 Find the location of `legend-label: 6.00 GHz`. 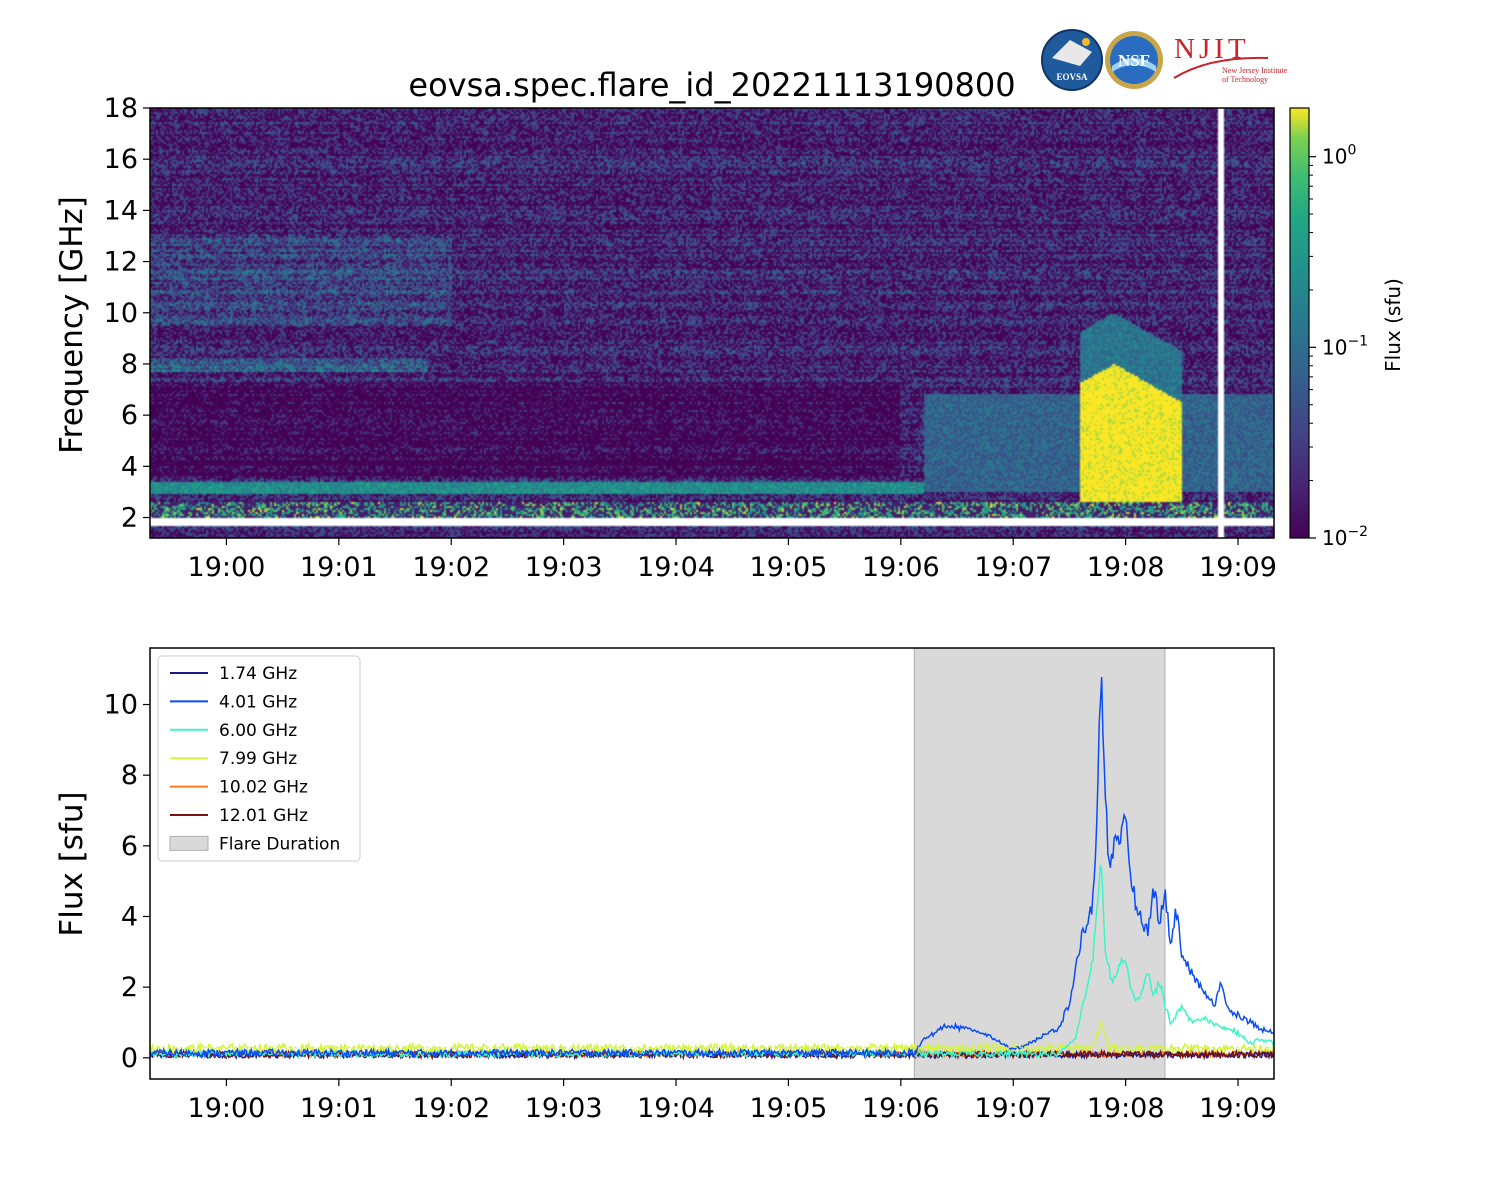

legend-label: 6.00 GHz is located at coordinates (258, 731).